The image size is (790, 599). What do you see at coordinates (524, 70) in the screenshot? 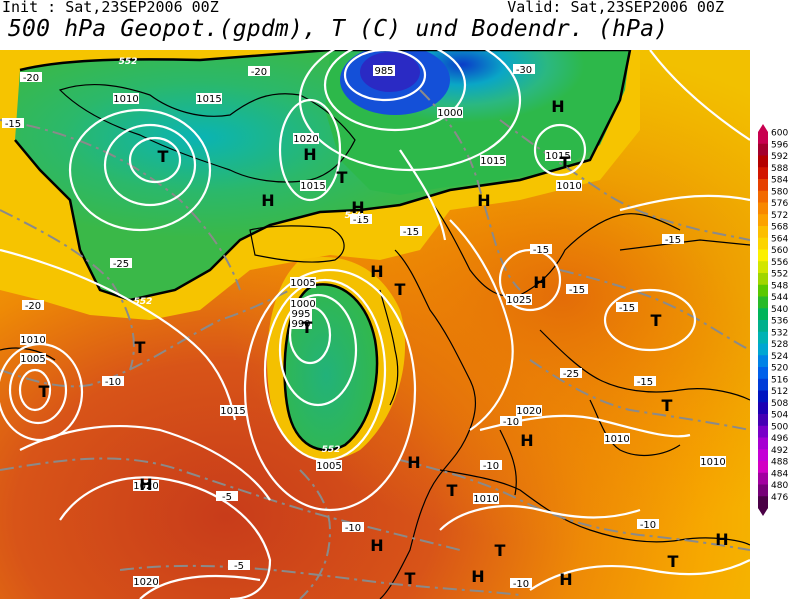
I see `temperature-label: -30` at bounding box center [524, 70].